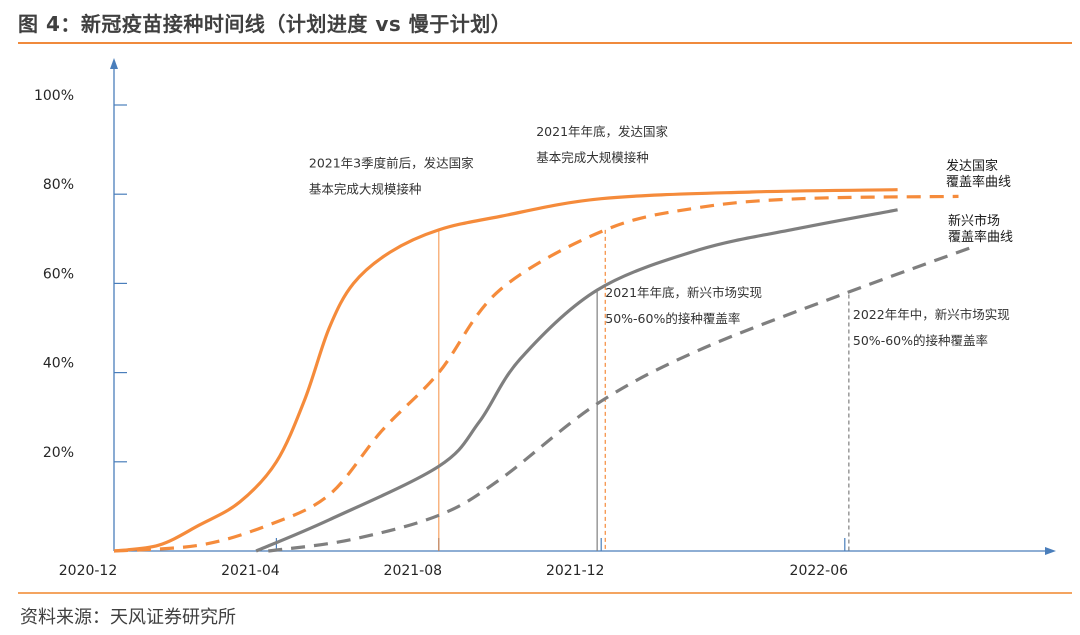  What do you see at coordinates (128, 617) in the screenshot?
I see `source-note: 资料来源：天风证券研究所` at bounding box center [128, 617].